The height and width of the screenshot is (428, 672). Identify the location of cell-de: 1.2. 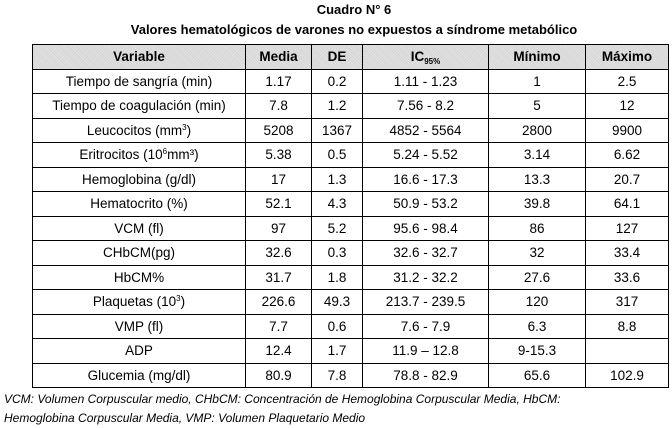
(337, 106).